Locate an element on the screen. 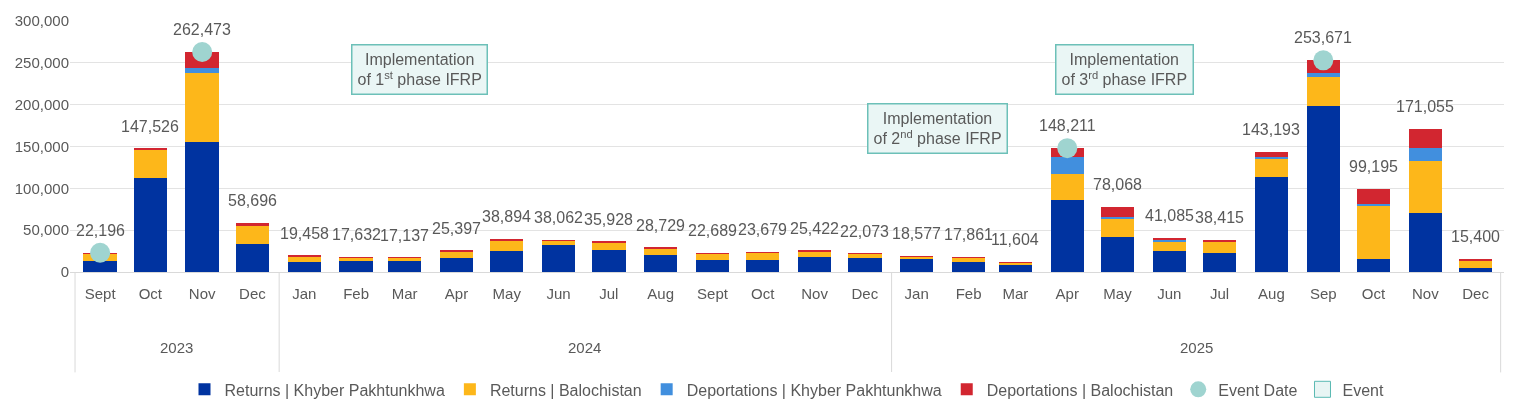 The width and height of the screenshot is (1524, 419). total-label: 148,211 is located at coordinates (1067, 125).